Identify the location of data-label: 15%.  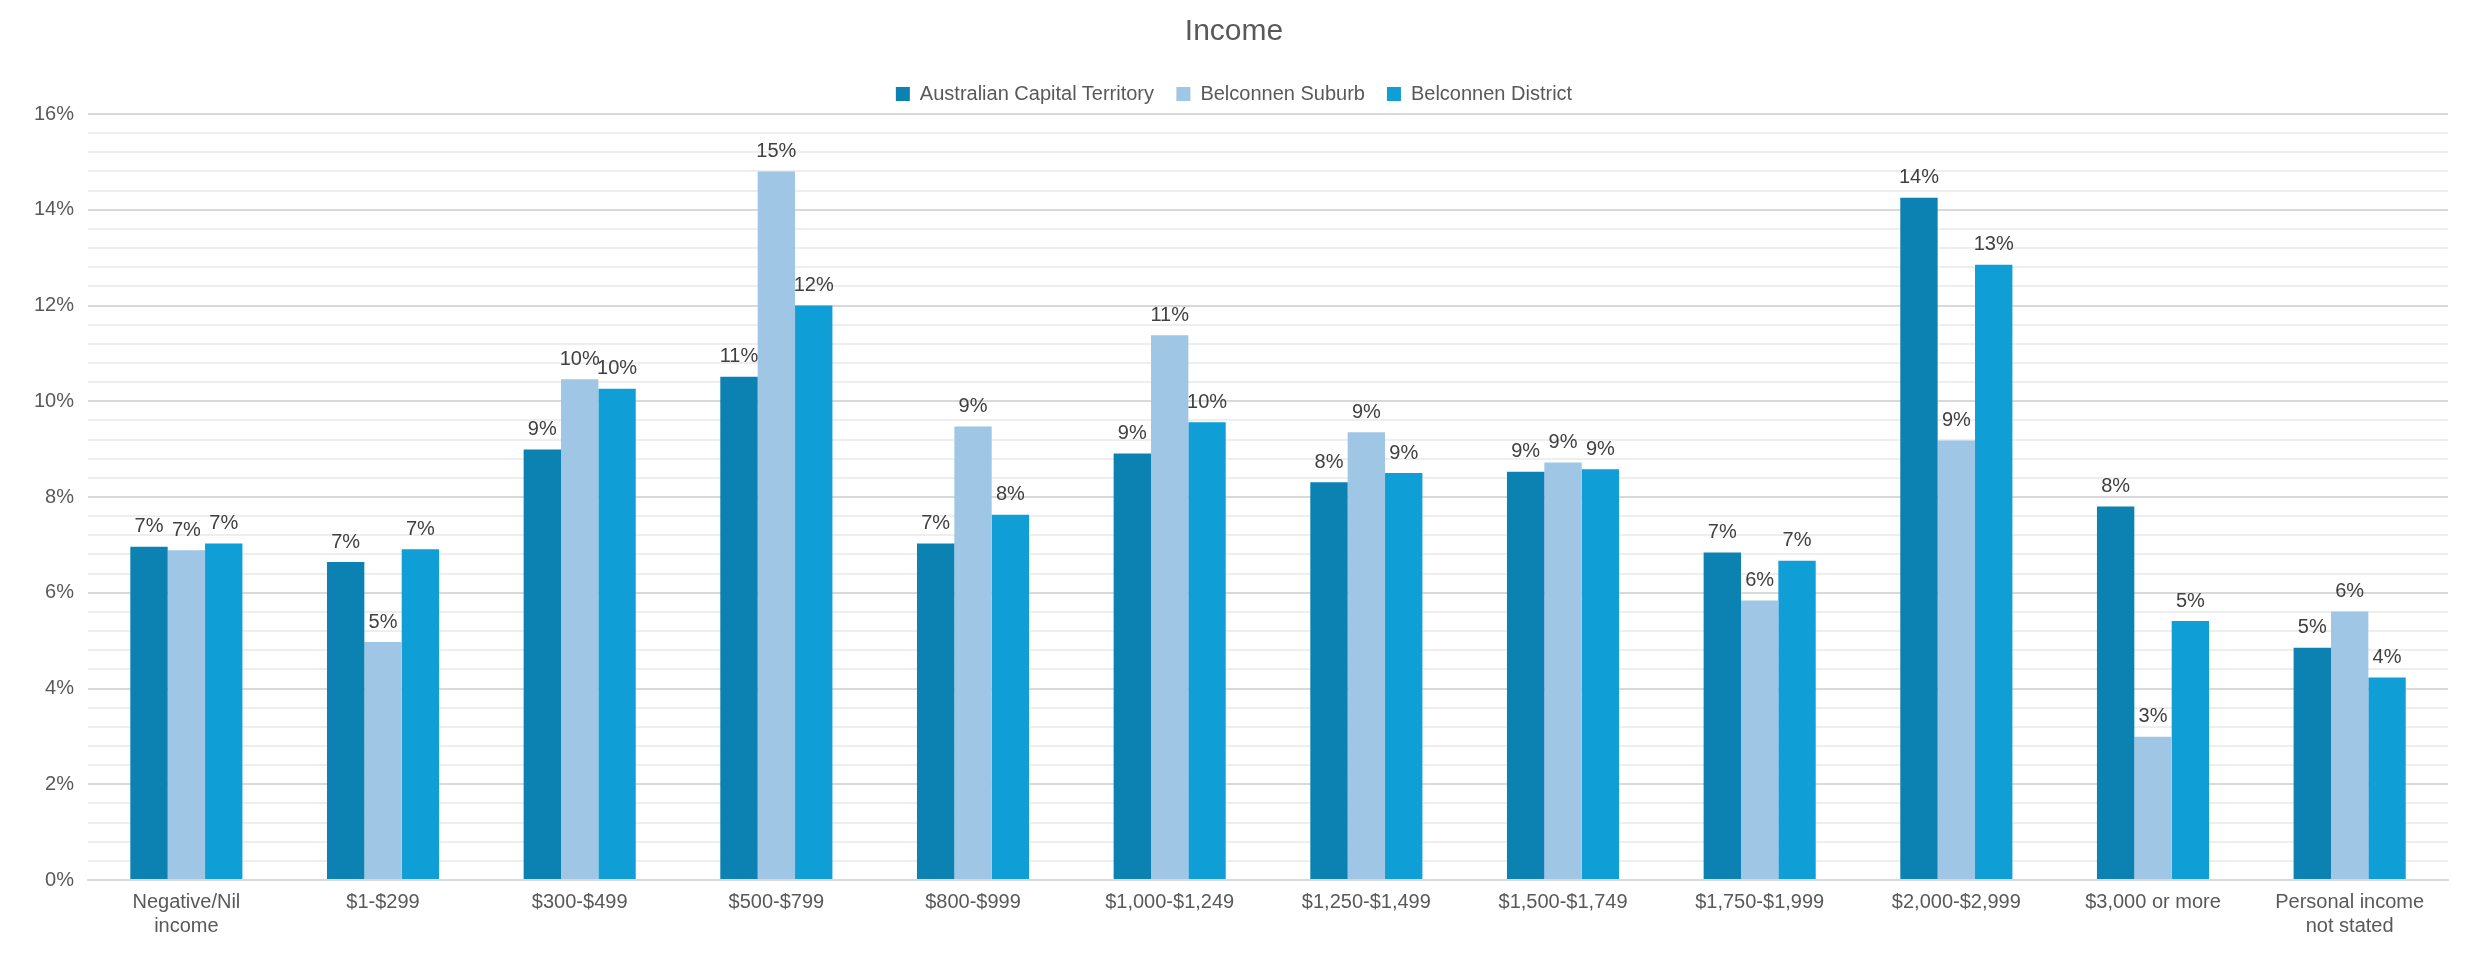
(776, 149).